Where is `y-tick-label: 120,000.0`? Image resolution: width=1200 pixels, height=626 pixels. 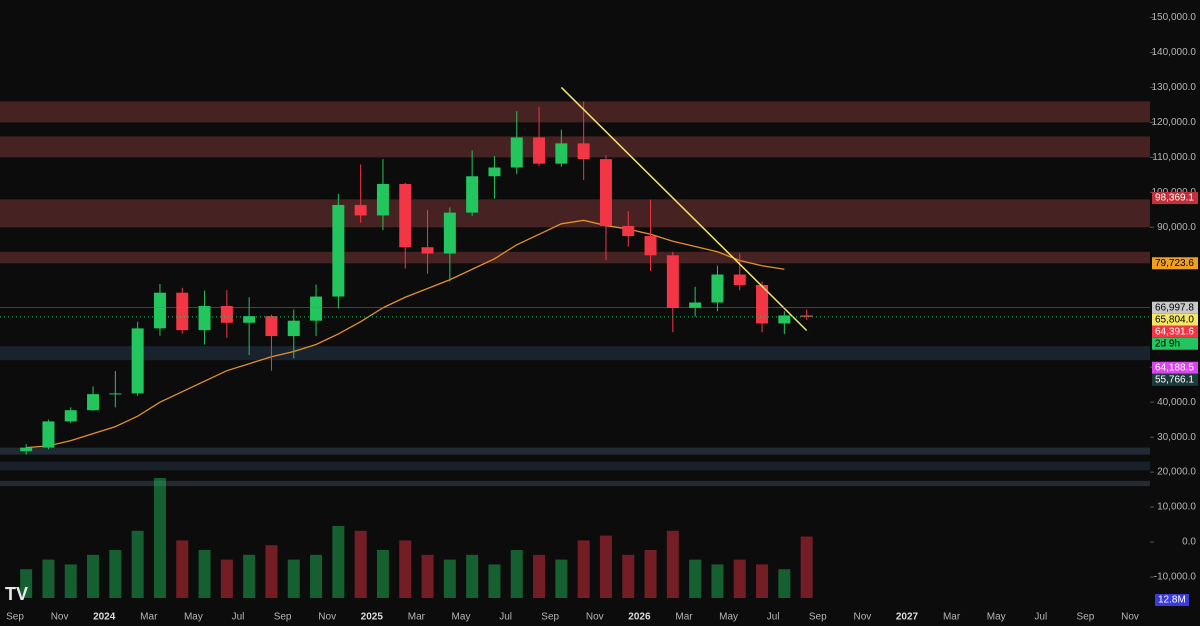 y-tick-label: 120,000.0 is located at coordinates (1174, 122).